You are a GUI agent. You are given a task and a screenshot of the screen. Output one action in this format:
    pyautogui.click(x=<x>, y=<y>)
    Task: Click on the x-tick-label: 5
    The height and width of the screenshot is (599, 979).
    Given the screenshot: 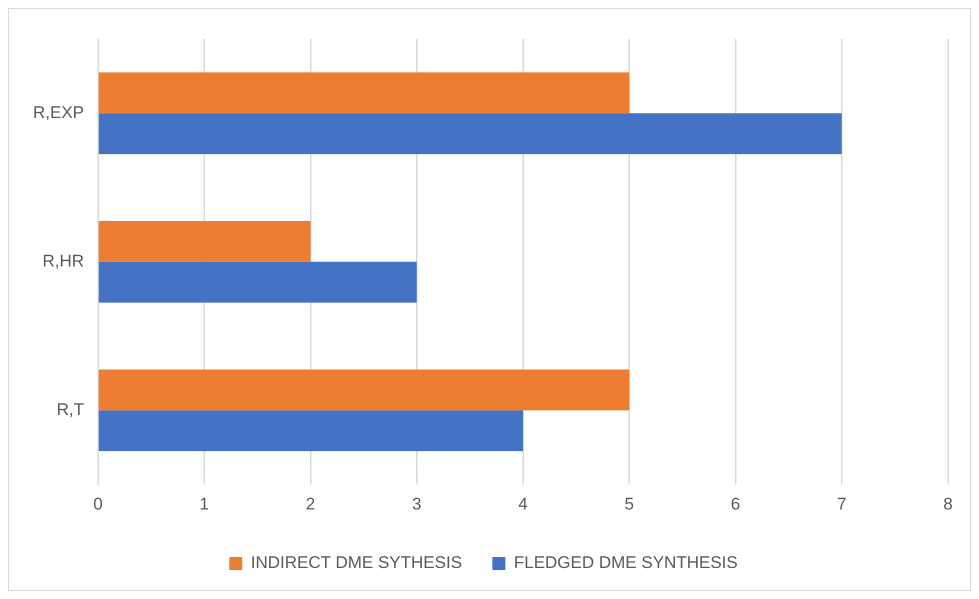 What is the action you would take?
    pyautogui.click(x=629, y=504)
    